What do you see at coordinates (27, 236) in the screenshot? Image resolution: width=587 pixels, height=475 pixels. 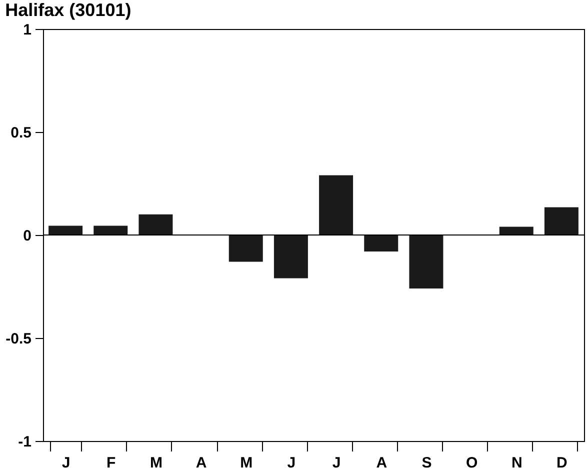 I see `y-tick-label: 0` at bounding box center [27, 236].